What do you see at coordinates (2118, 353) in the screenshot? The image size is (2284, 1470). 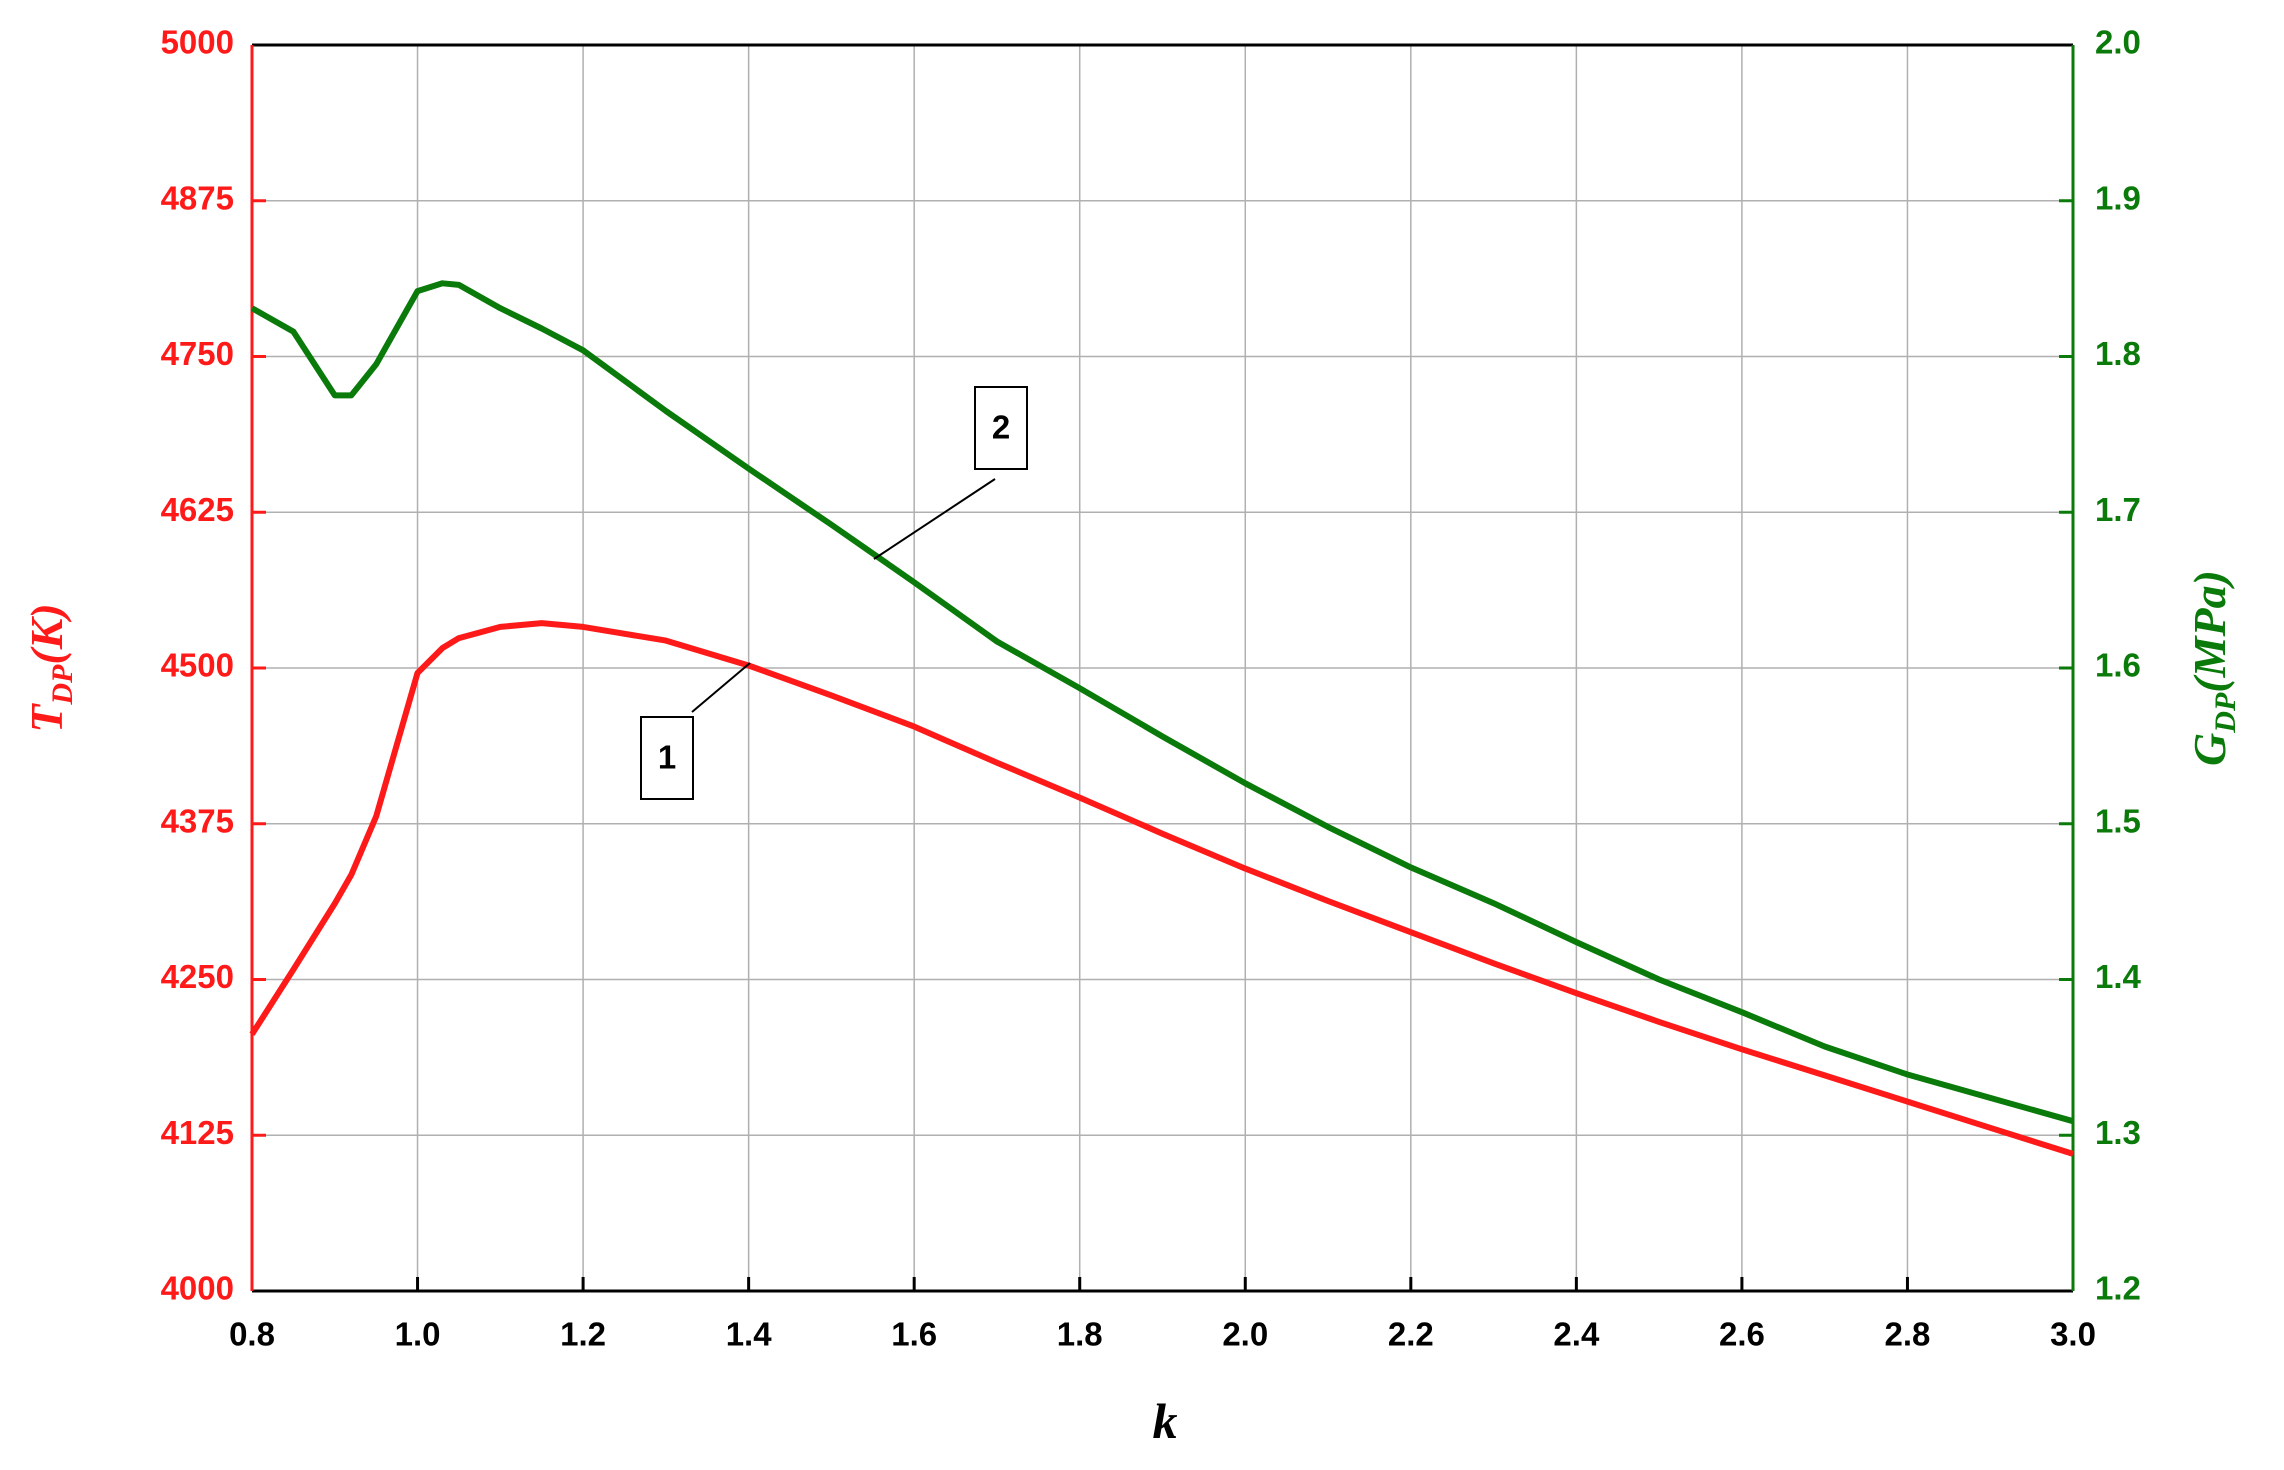 I see `y2-tick-label: 1.8` at bounding box center [2118, 353].